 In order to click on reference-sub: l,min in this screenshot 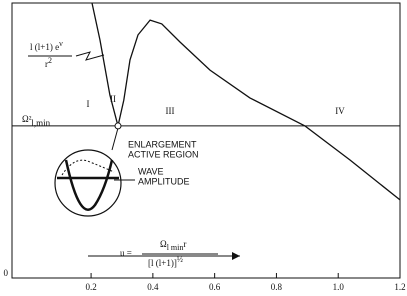, I will do `click(40, 123)`.